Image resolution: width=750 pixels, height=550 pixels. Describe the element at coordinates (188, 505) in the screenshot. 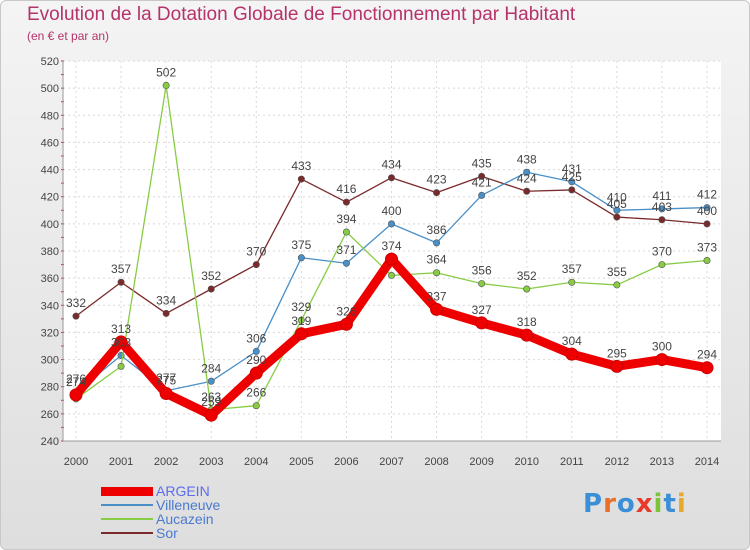

I see `legend-label: Villeneuve` at that location.